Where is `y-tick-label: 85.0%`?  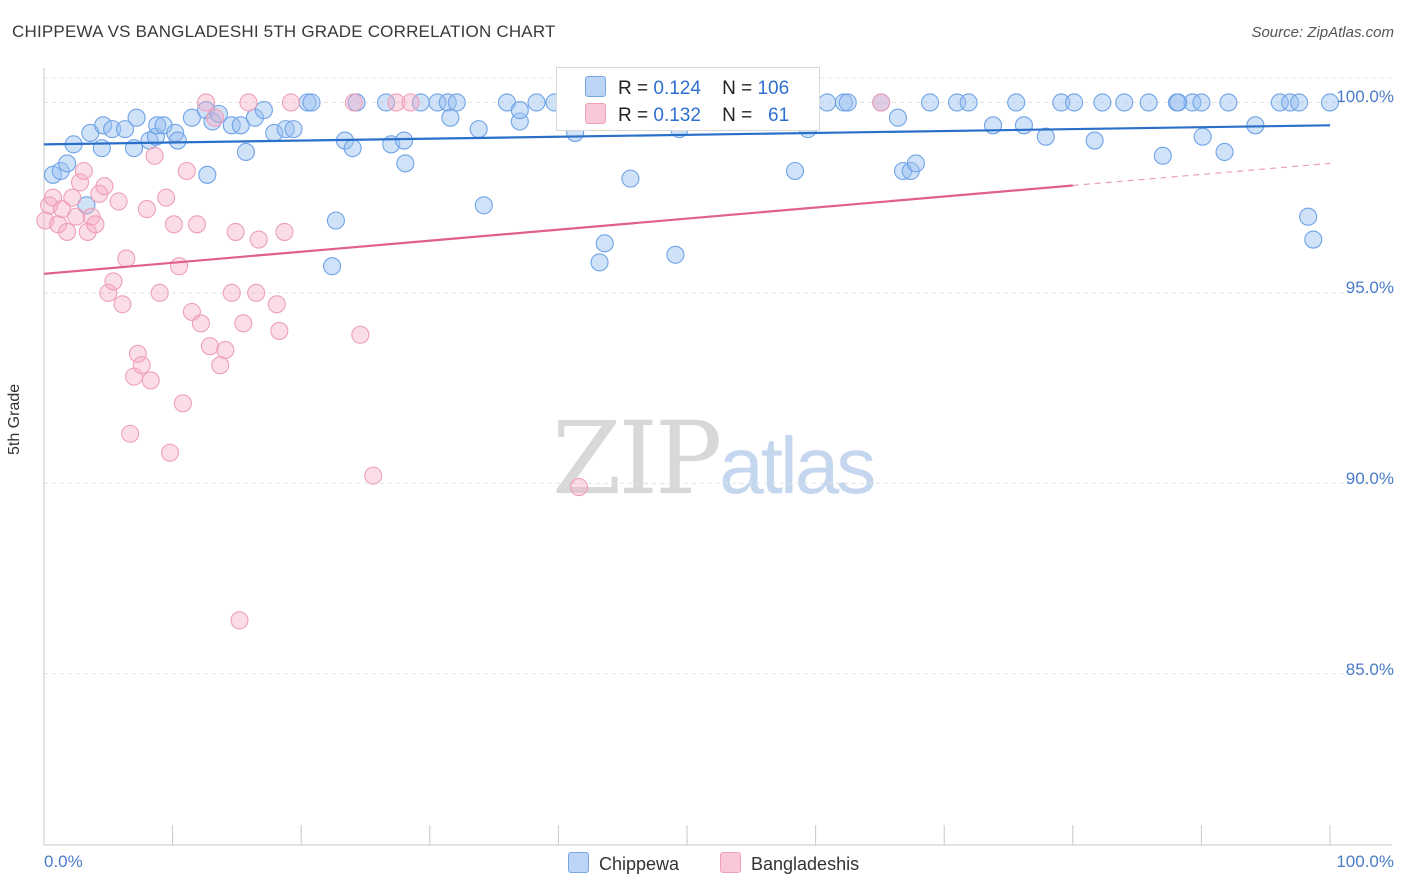
y-tick-label: 85.0% is located at coordinates (1369, 669).